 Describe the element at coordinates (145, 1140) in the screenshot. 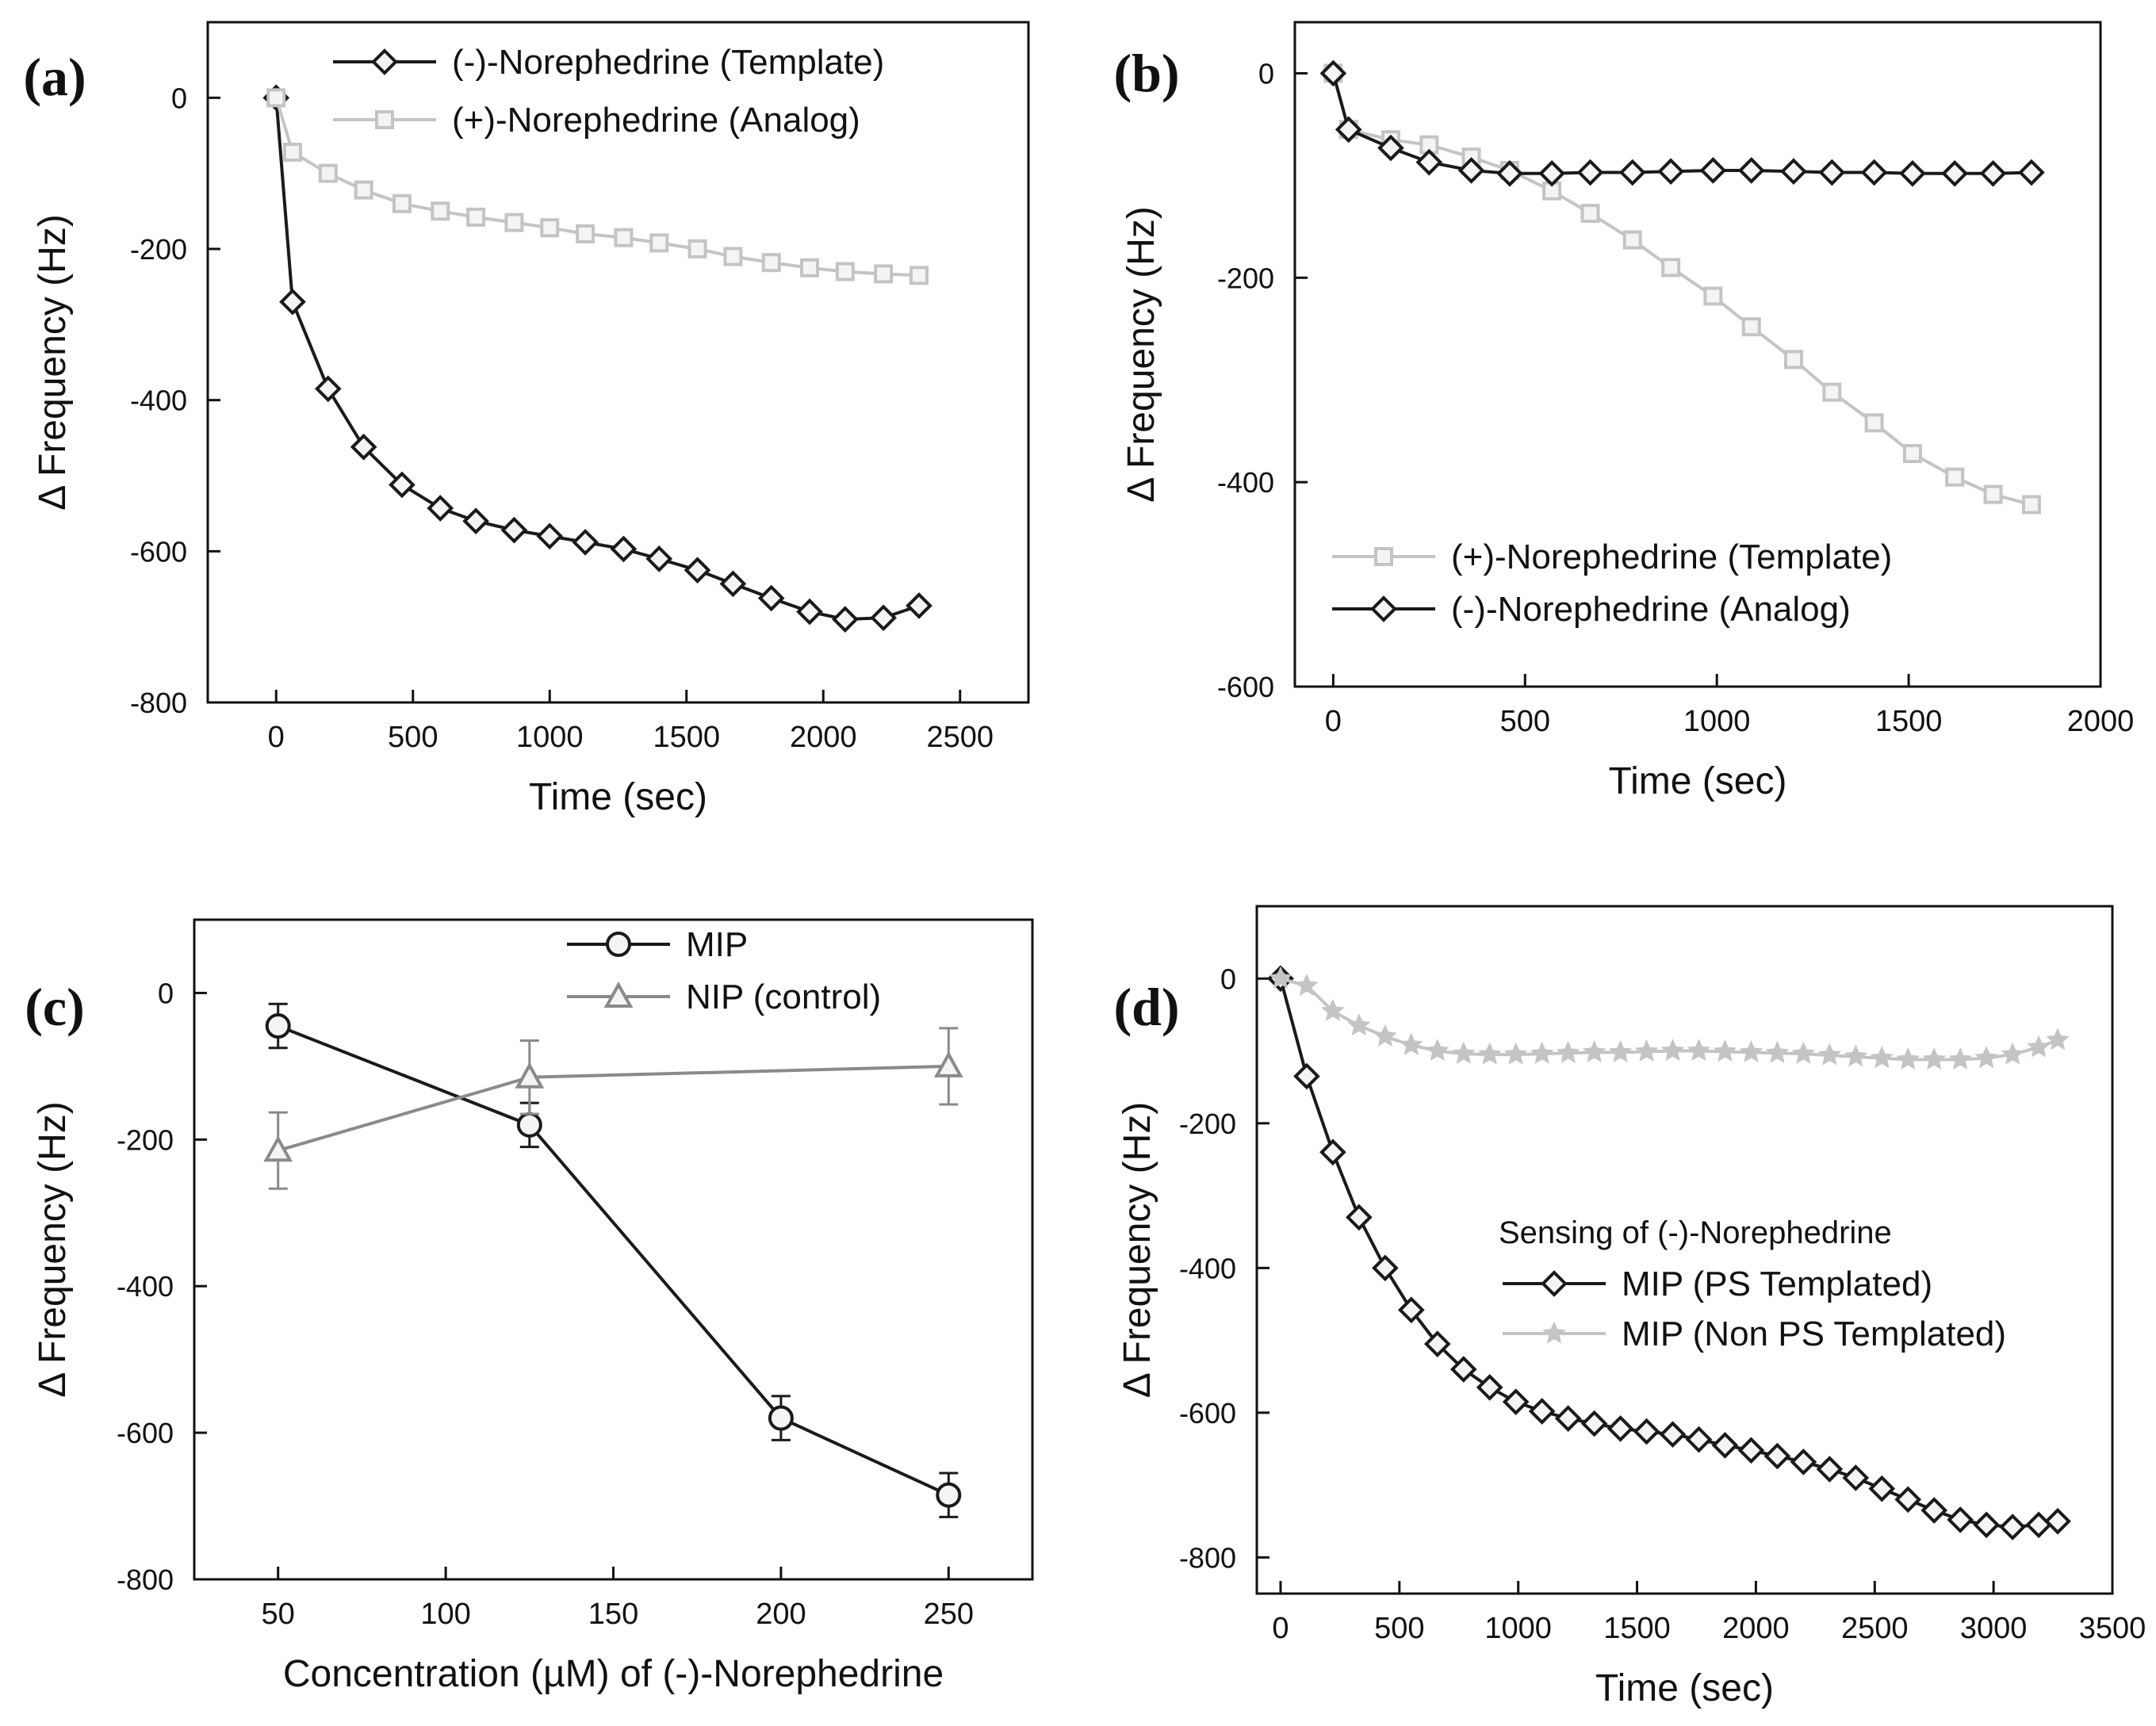

I see `y-tick-label: -200` at that location.